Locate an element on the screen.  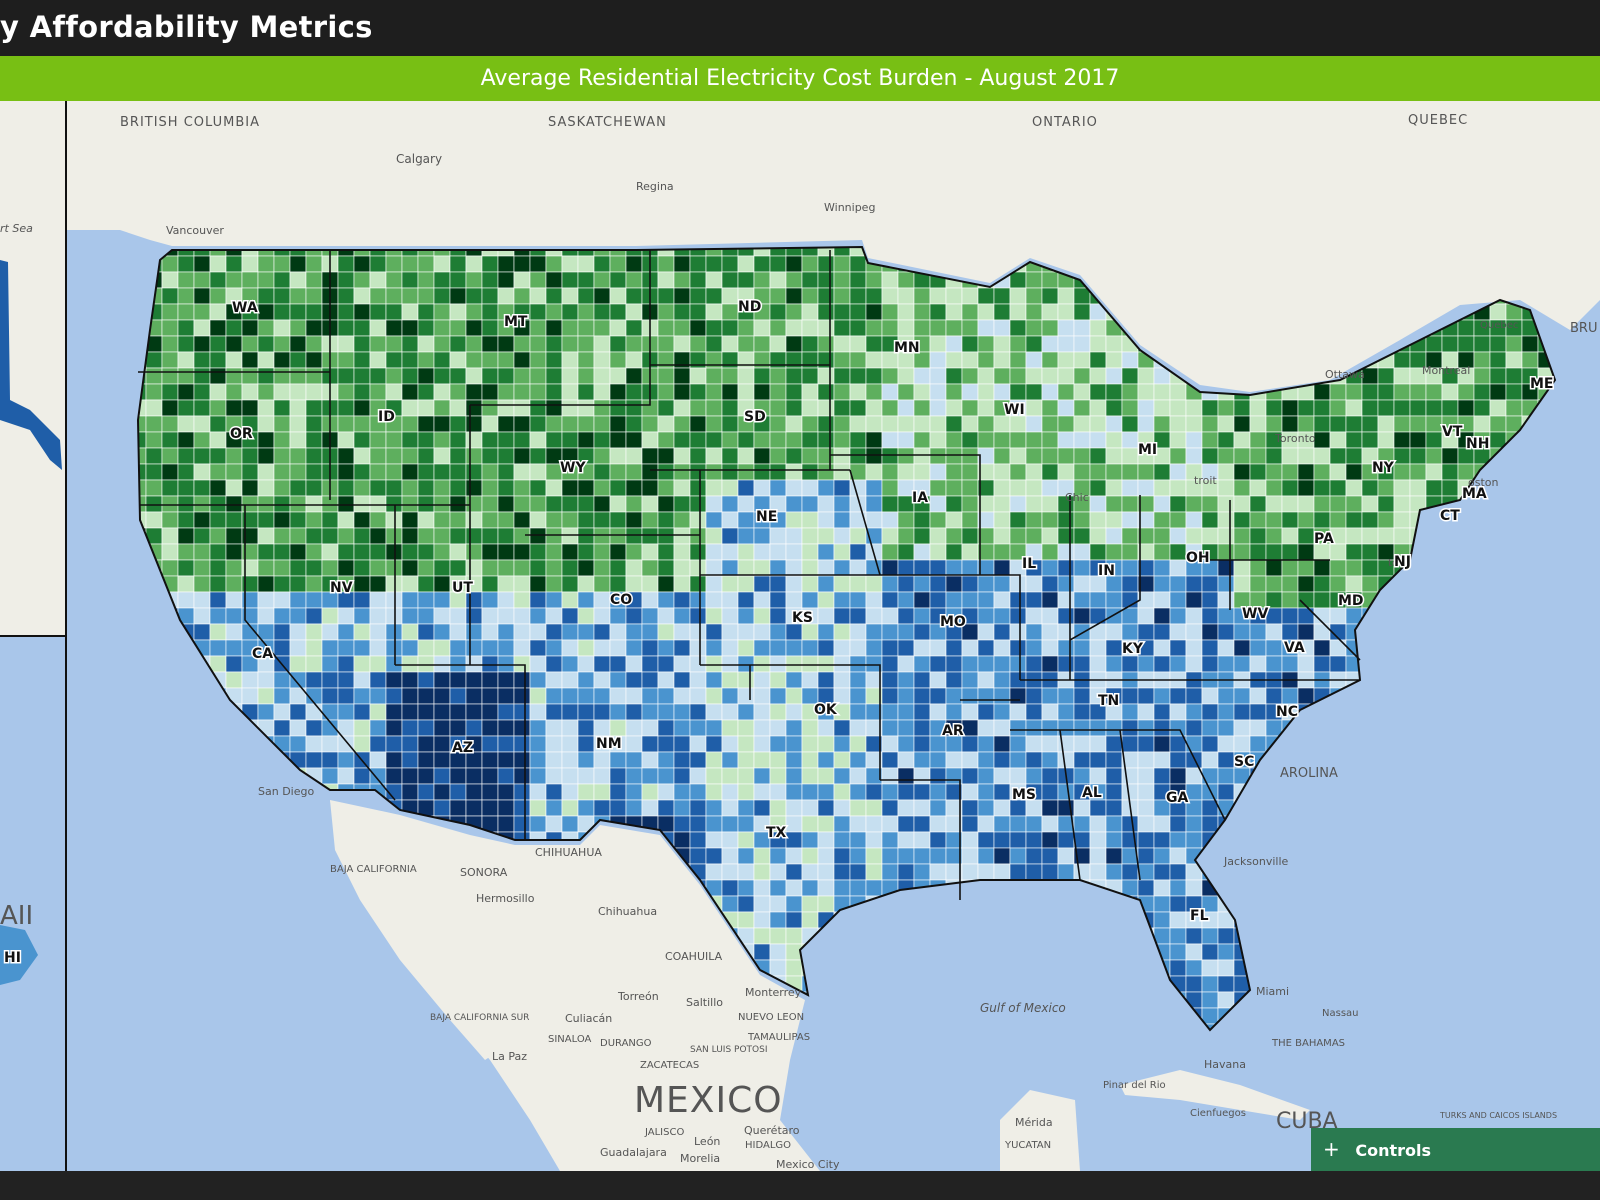
label-washington: ton is located at coordinates (1396, 563).